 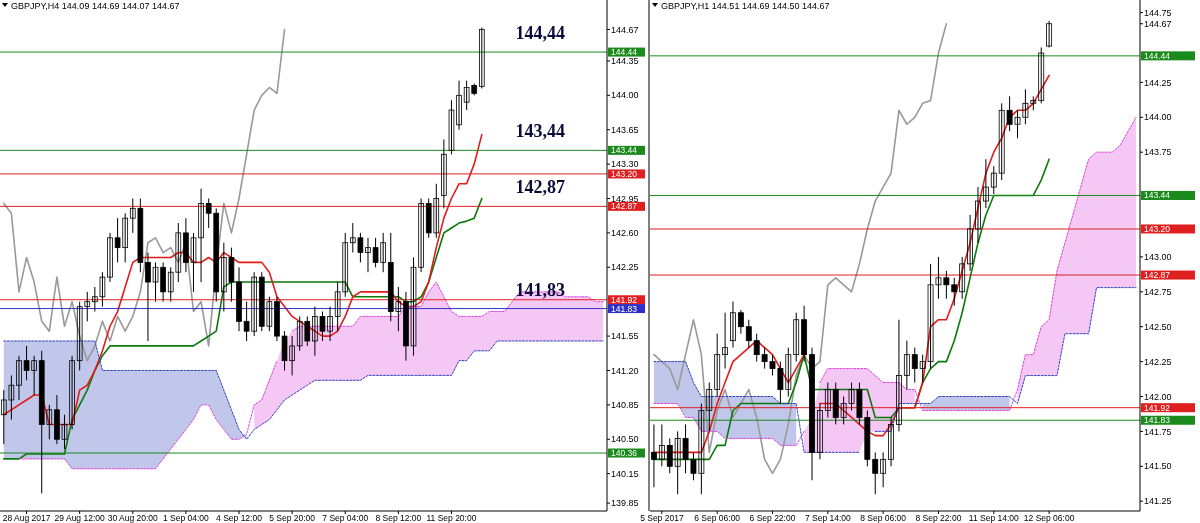 I want to click on annotation: 142,87, so click(x=540, y=187).